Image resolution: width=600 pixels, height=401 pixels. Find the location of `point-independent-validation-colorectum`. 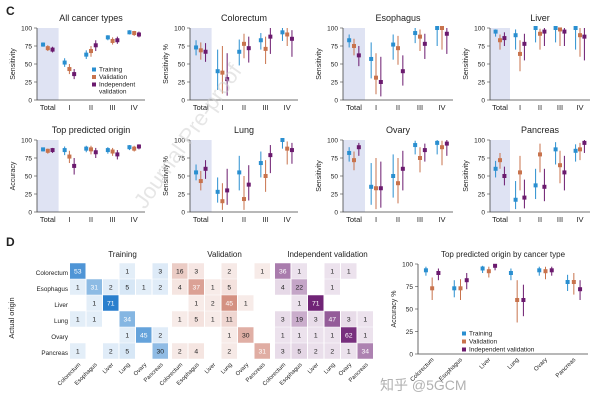

point-independent-validation-colorectum is located at coordinates (438, 273).